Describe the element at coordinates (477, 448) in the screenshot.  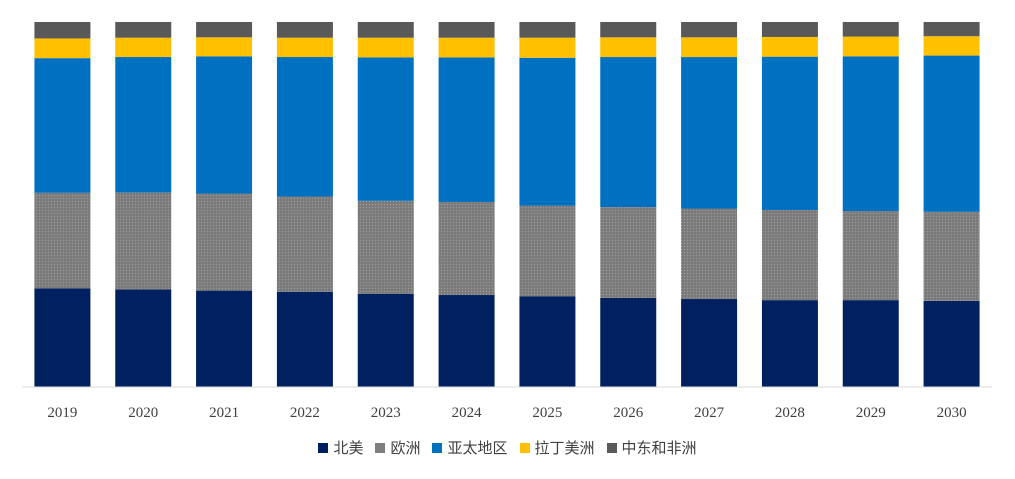
I see `legend-label: 亚太地区` at that location.